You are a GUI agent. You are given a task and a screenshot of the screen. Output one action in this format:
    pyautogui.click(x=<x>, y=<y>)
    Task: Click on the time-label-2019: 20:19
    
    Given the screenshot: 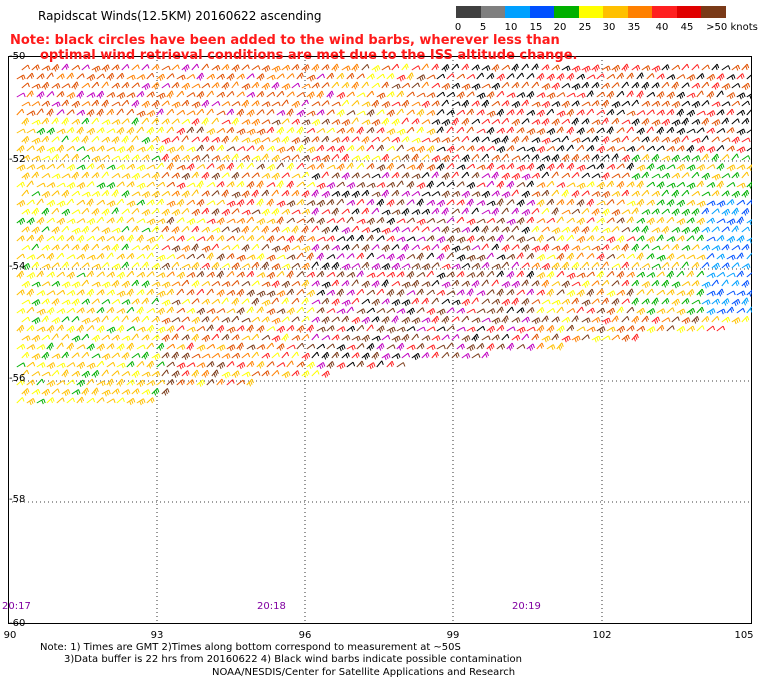 What is the action you would take?
    pyautogui.click(x=526, y=606)
    